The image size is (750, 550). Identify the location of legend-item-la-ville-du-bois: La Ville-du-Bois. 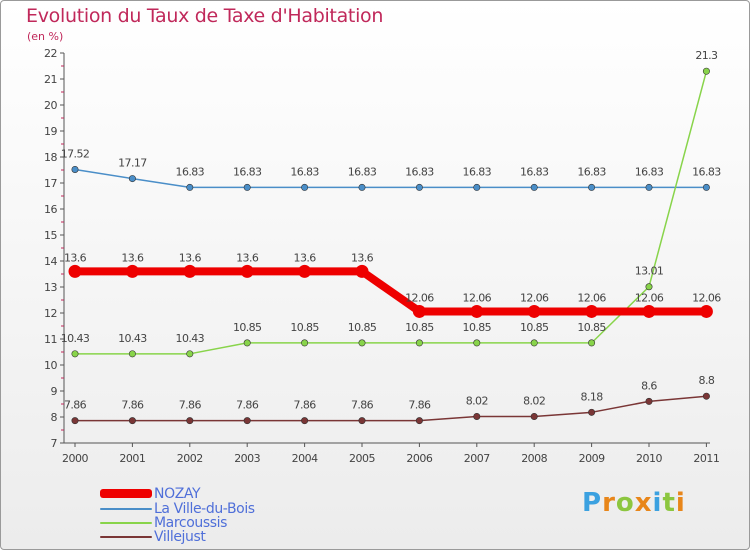
(230, 508).